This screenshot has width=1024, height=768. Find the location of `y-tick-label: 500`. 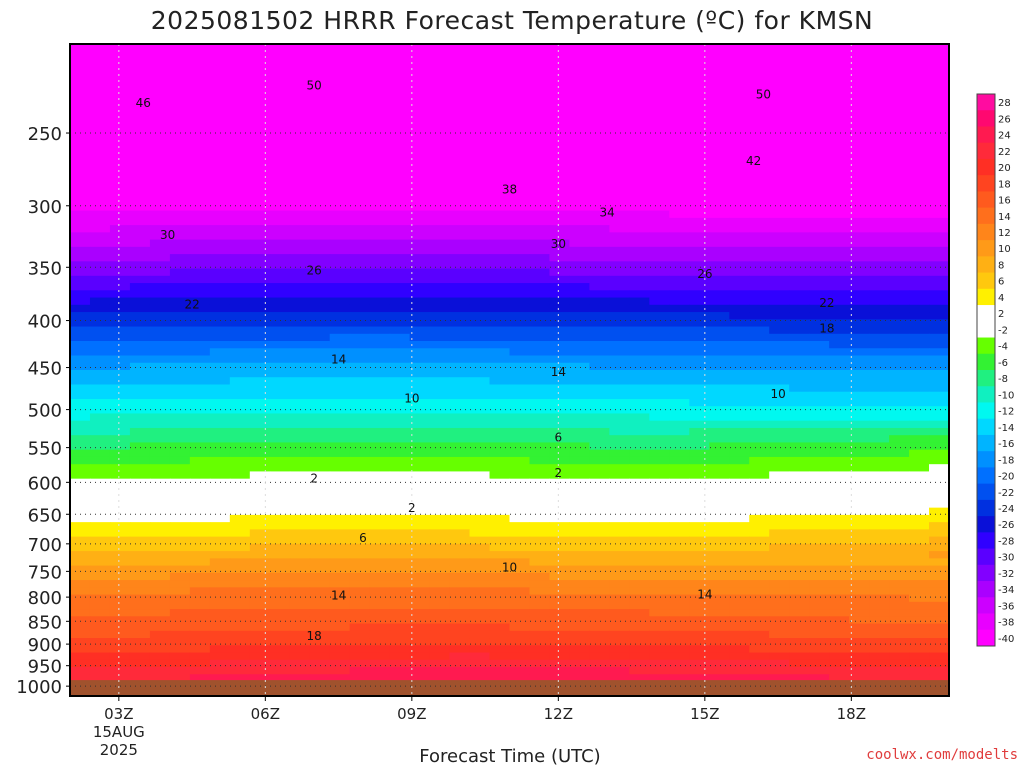

y-tick-label: 500 is located at coordinates (45, 411).